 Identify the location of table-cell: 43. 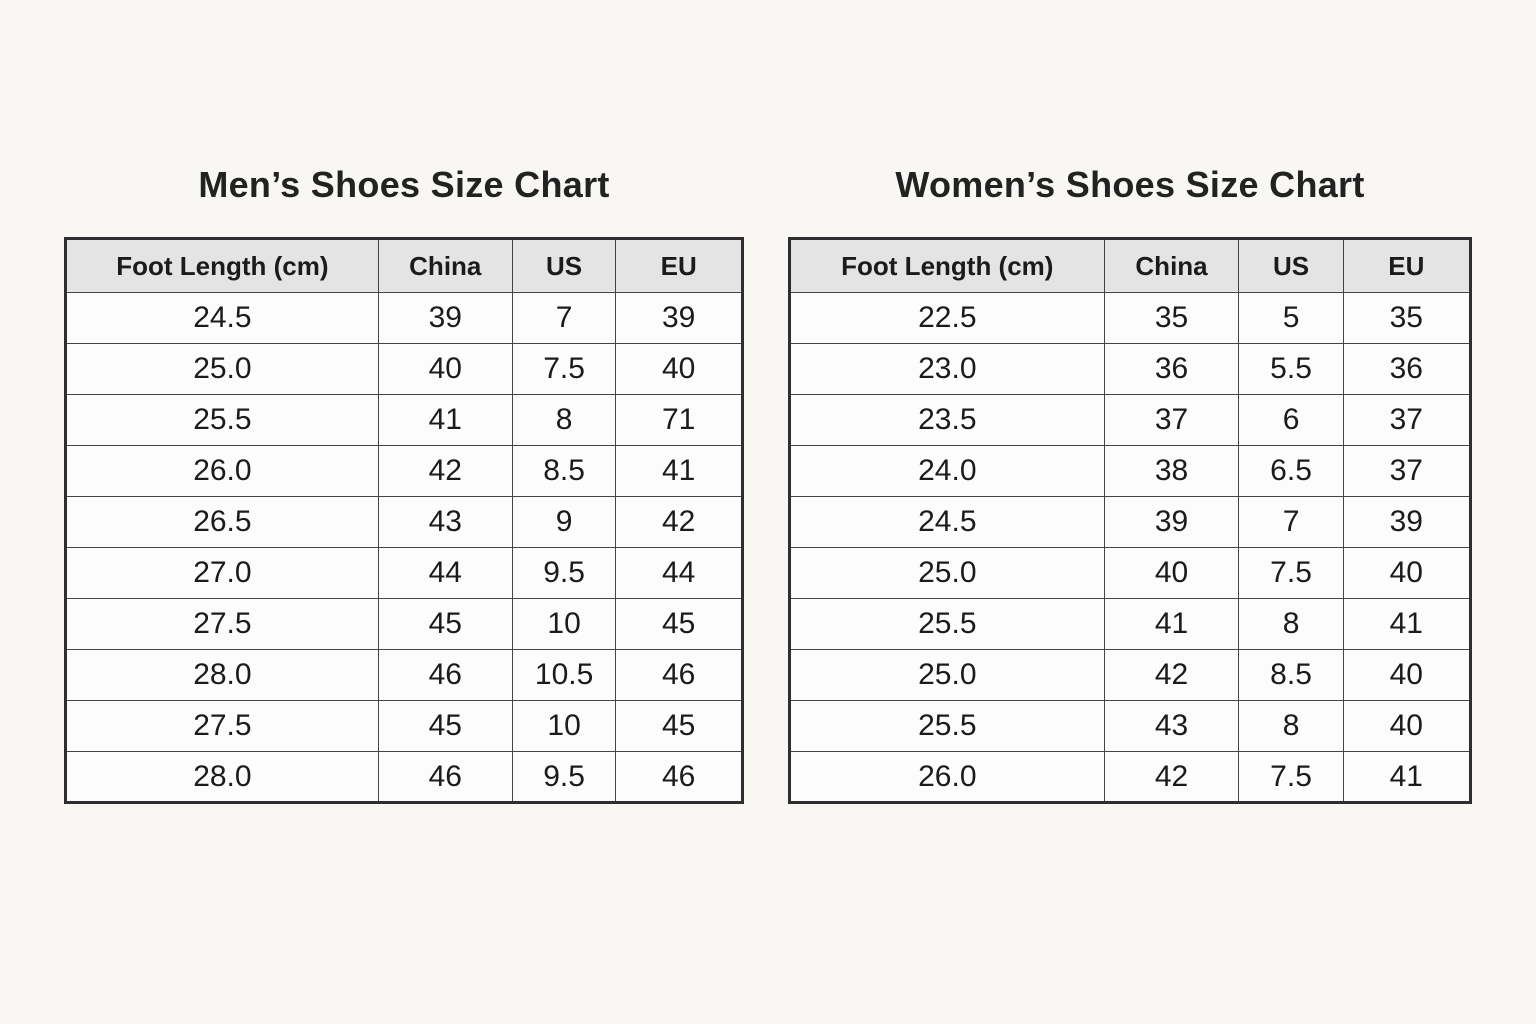
(1171, 726).